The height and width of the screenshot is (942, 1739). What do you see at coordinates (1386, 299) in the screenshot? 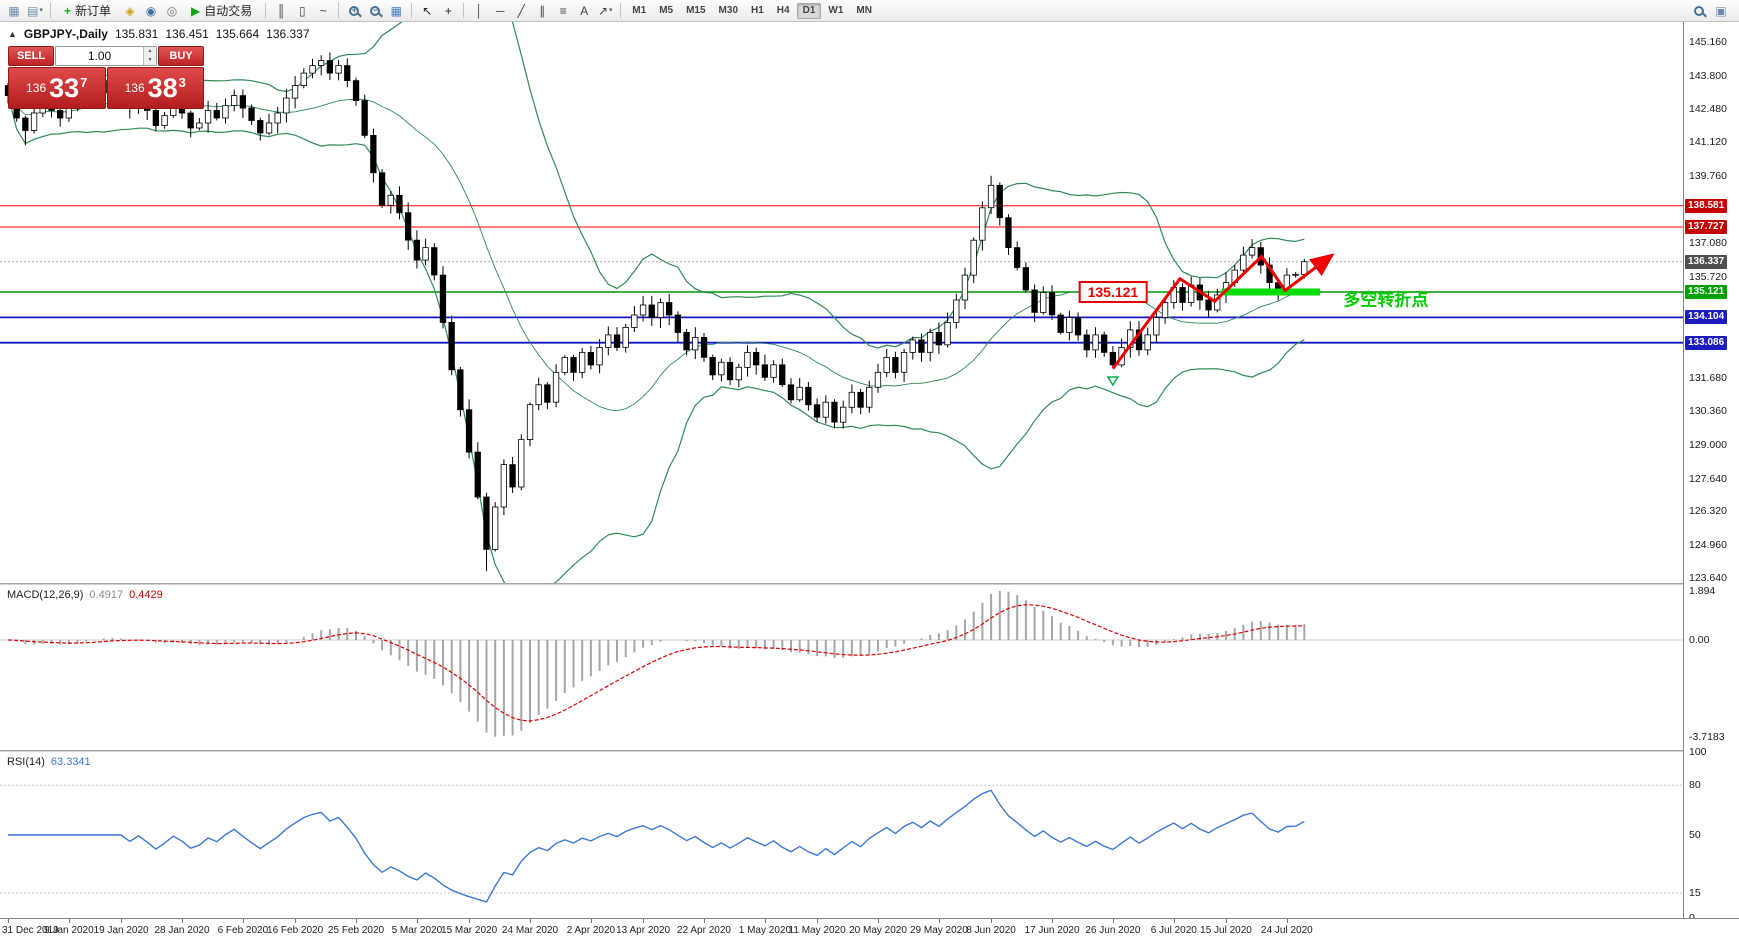
I see `turning-point-text: 多空转折点` at bounding box center [1386, 299].